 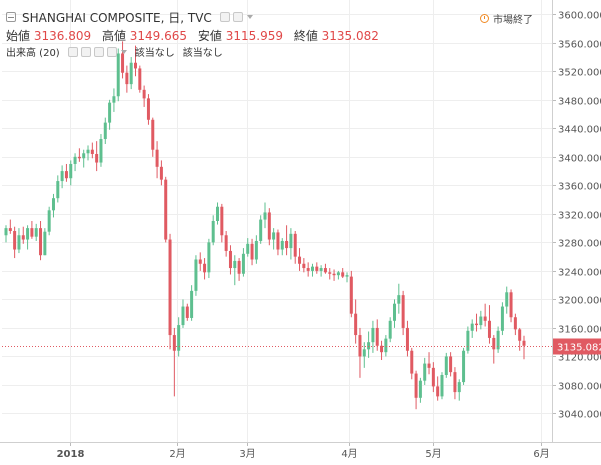 I want to click on y-tick-label: 3520.000, so click(x=579, y=73).